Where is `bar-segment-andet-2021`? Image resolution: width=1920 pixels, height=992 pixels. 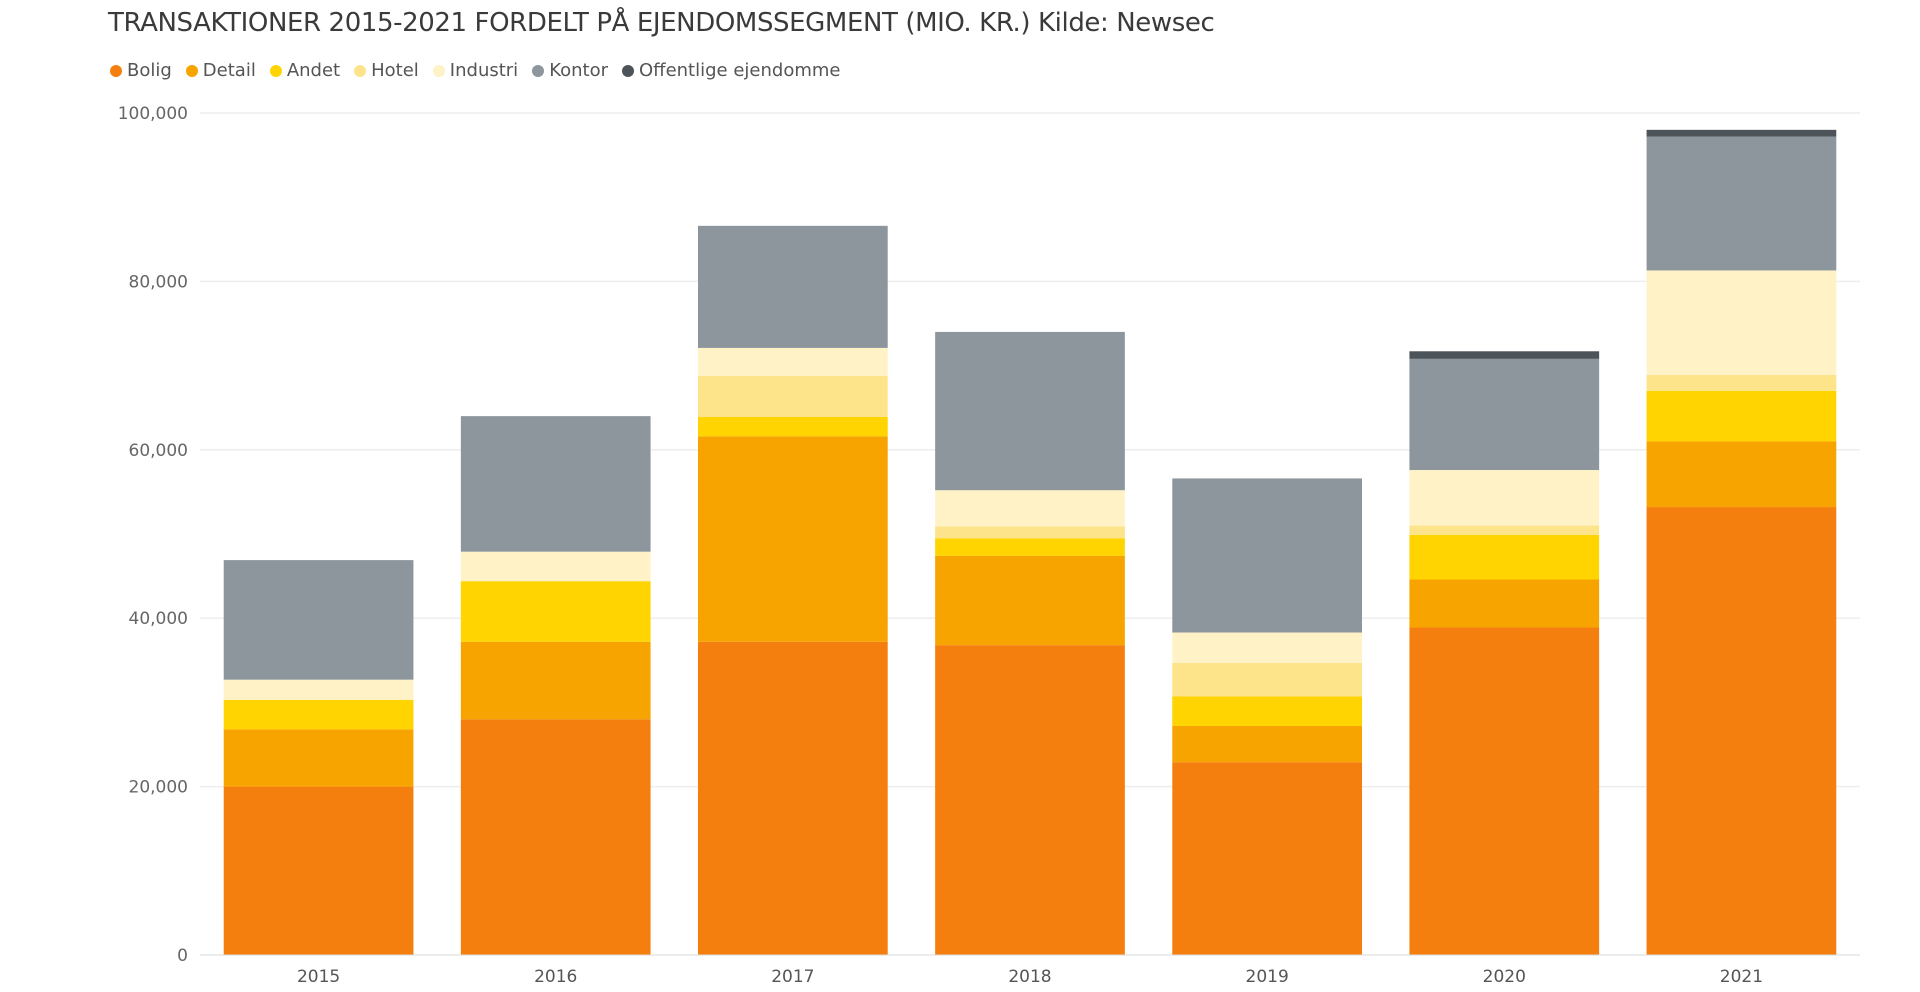
bar-segment-andet-2021 is located at coordinates (1741, 416).